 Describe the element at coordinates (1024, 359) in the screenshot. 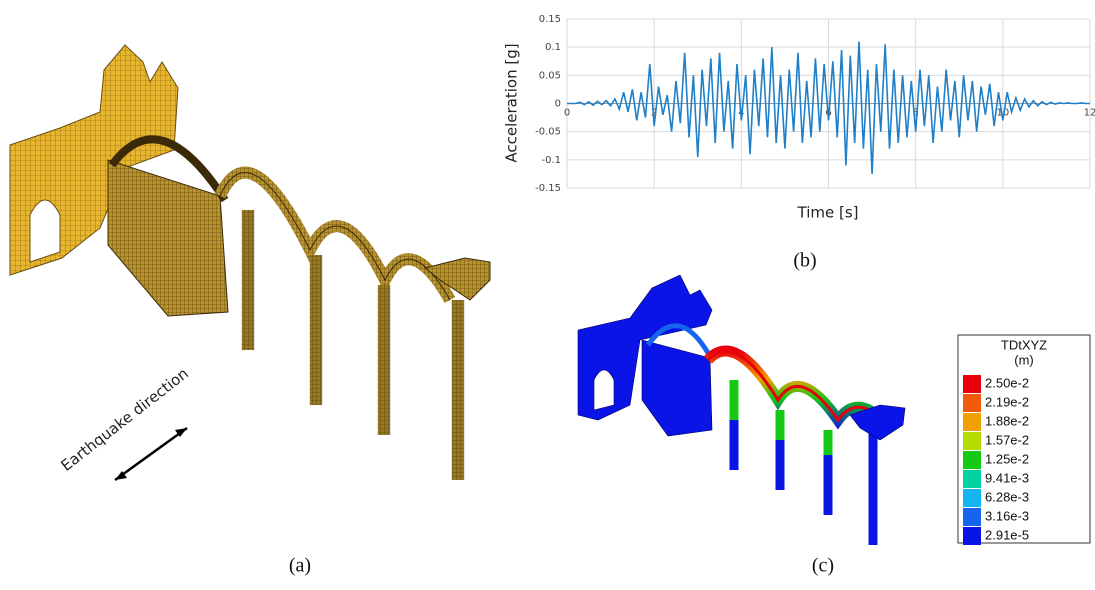

I see `legend-unit: (m)` at that location.